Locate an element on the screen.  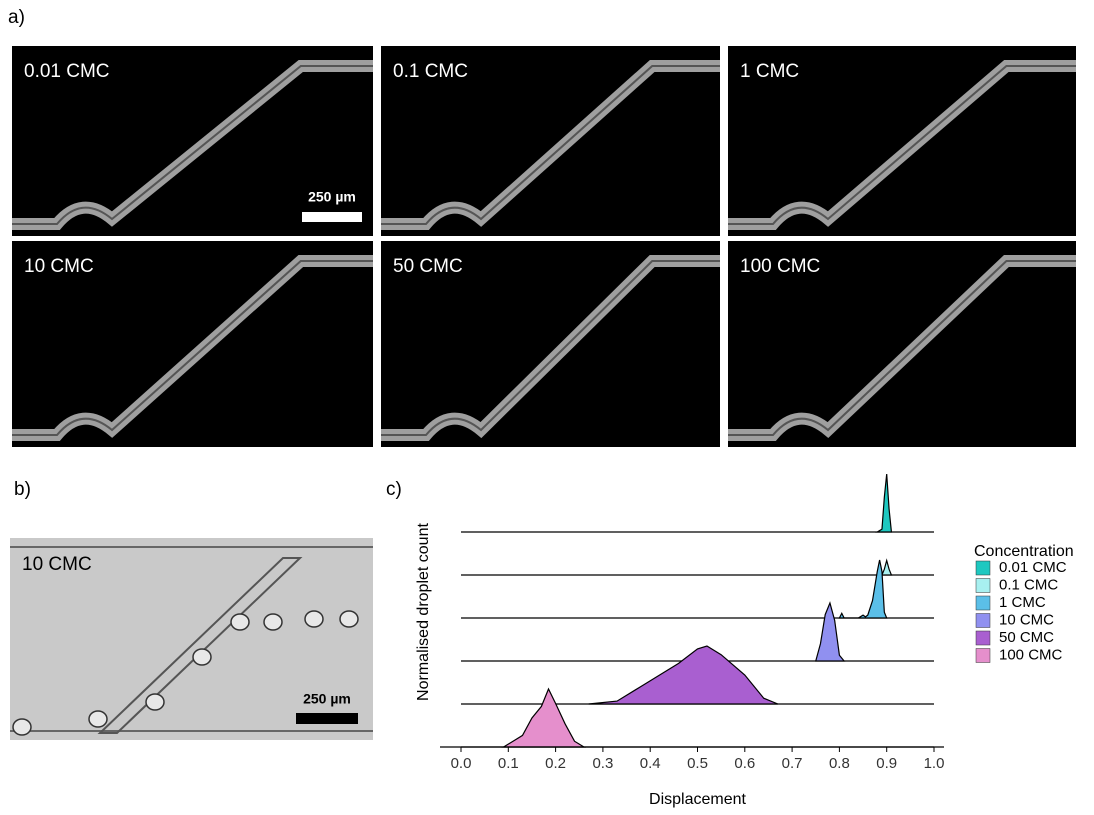
image-label: 0.01 CMC is located at coordinates (67, 71).